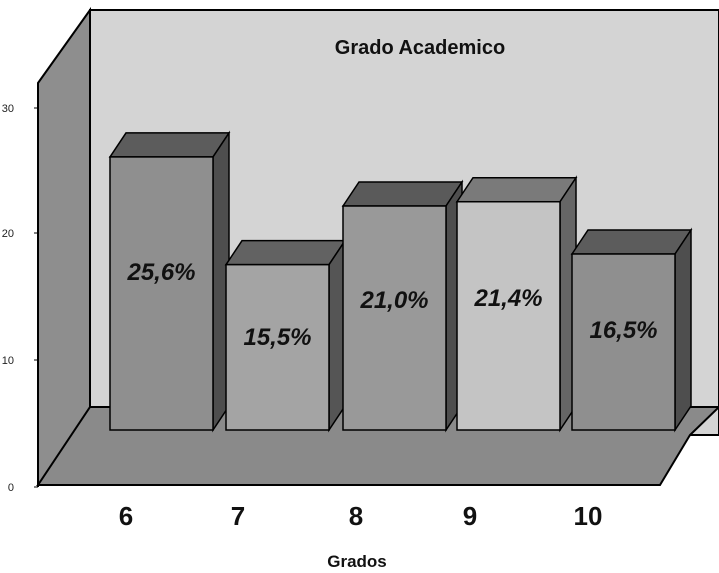 The image size is (719, 573). Describe the element at coordinates (356, 516) in the screenshot. I see `x-tick-label: 8` at that location.